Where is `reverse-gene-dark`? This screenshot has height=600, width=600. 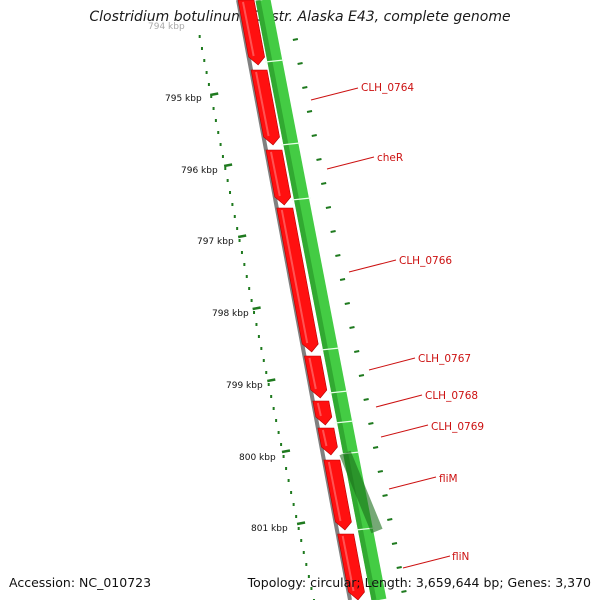
reverse-gene-dark is located at coordinates (361, 492).